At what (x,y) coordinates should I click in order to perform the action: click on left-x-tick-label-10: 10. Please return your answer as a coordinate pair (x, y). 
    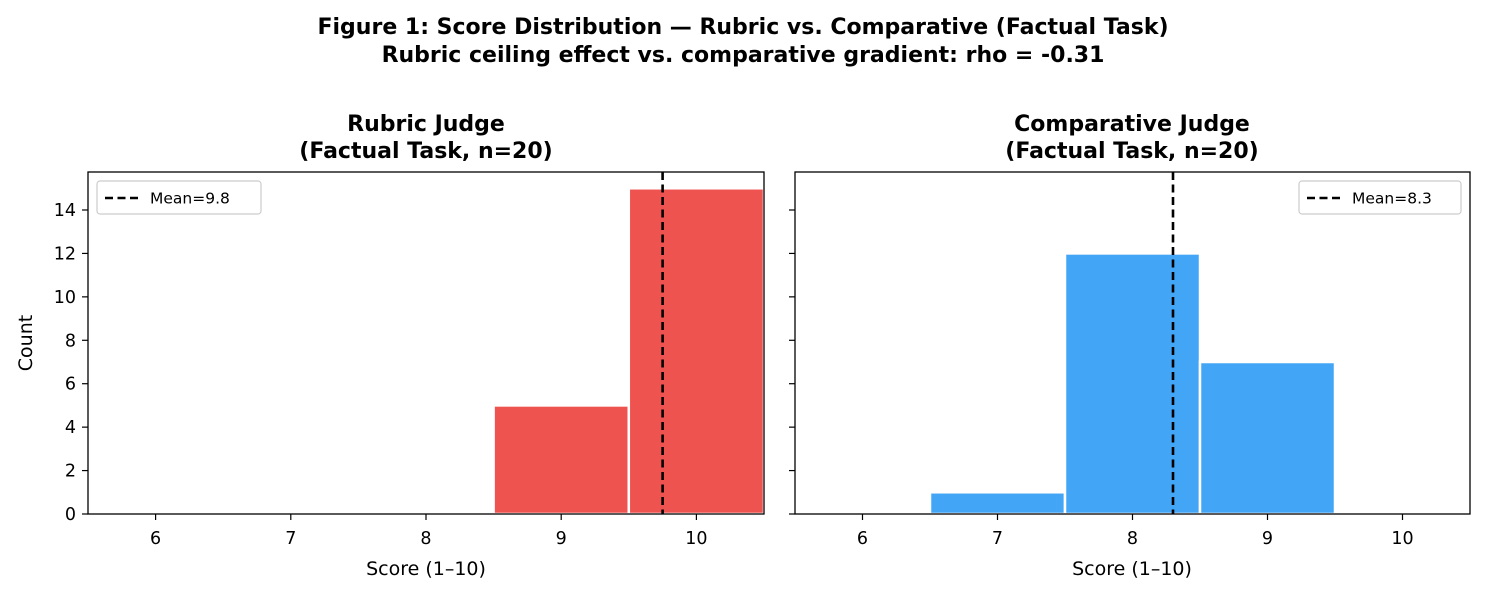
    Looking at the image, I should click on (696, 539).